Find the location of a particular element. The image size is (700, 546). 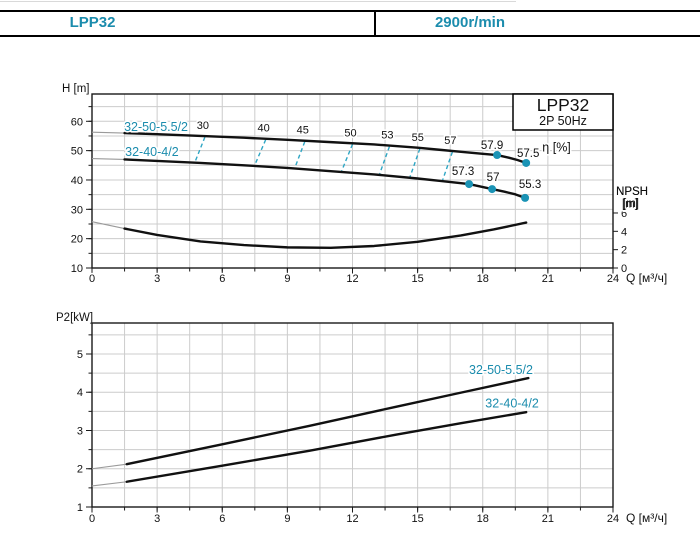

y-axis-title: P2[kW] is located at coordinates (74, 318).